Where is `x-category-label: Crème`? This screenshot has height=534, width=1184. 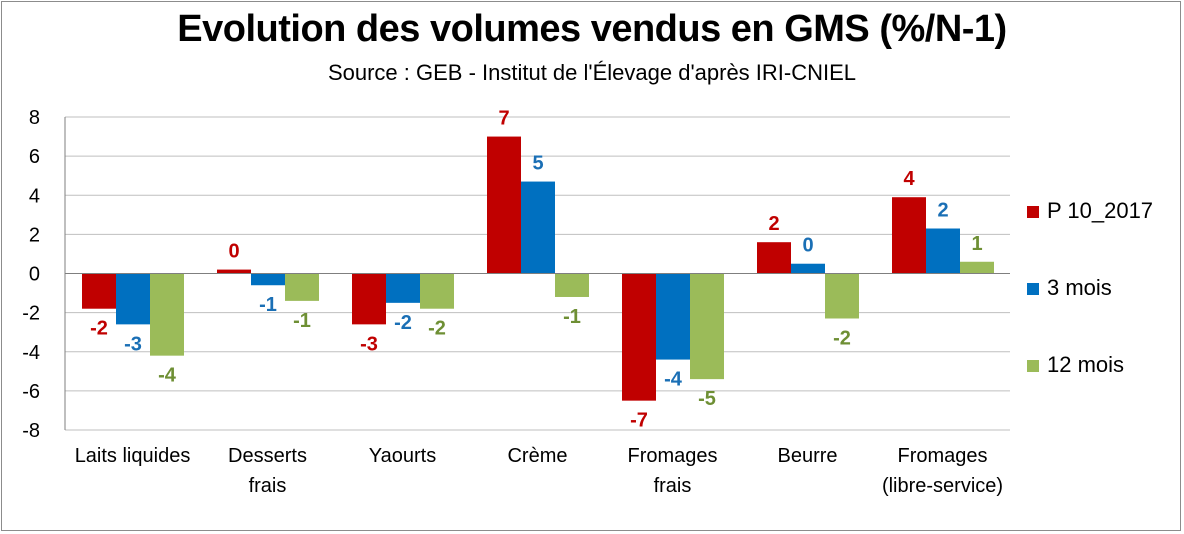
x-category-label: Crème is located at coordinates (537, 456).